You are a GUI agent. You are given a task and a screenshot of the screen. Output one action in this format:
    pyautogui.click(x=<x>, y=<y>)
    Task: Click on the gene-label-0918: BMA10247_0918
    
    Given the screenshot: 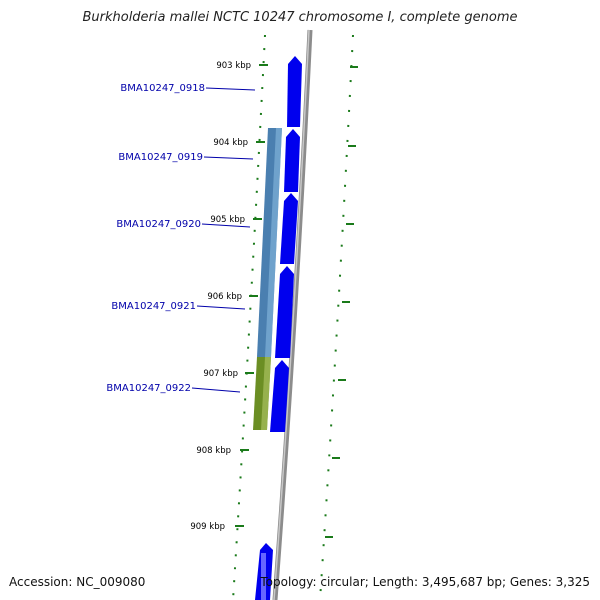 What is the action you would take?
    pyautogui.click(x=188, y=88)
    